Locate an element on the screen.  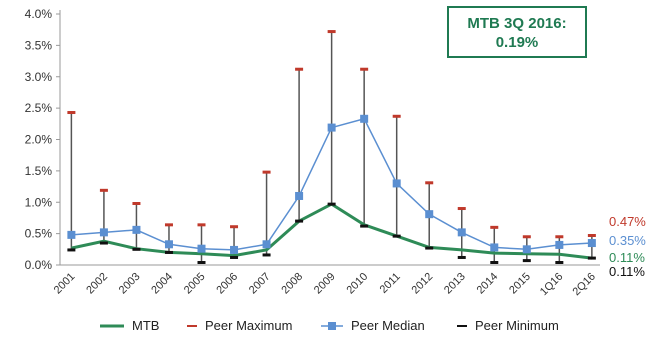
legend-swatch-mtb is located at coordinates (112, 325).